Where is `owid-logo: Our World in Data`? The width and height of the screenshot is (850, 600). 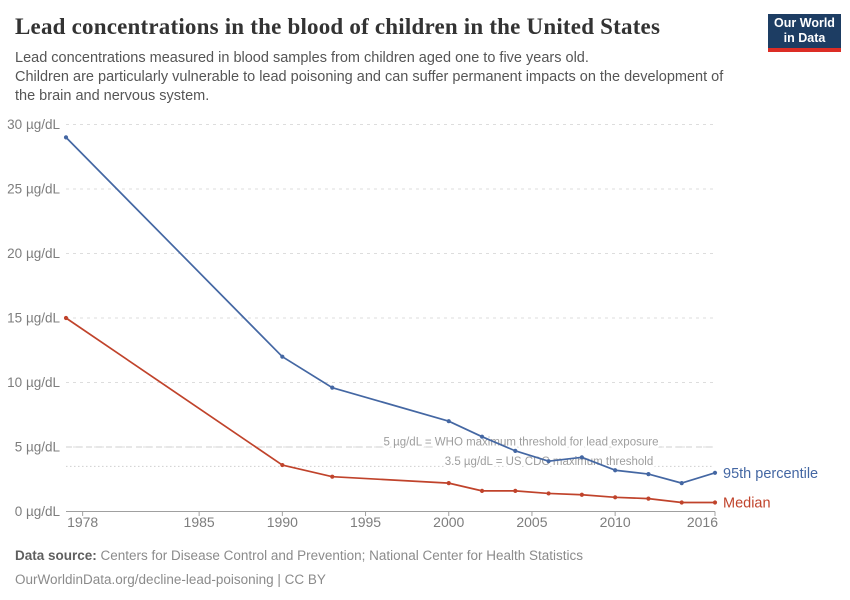 owid-logo: Our World in Data is located at coordinates (804, 33).